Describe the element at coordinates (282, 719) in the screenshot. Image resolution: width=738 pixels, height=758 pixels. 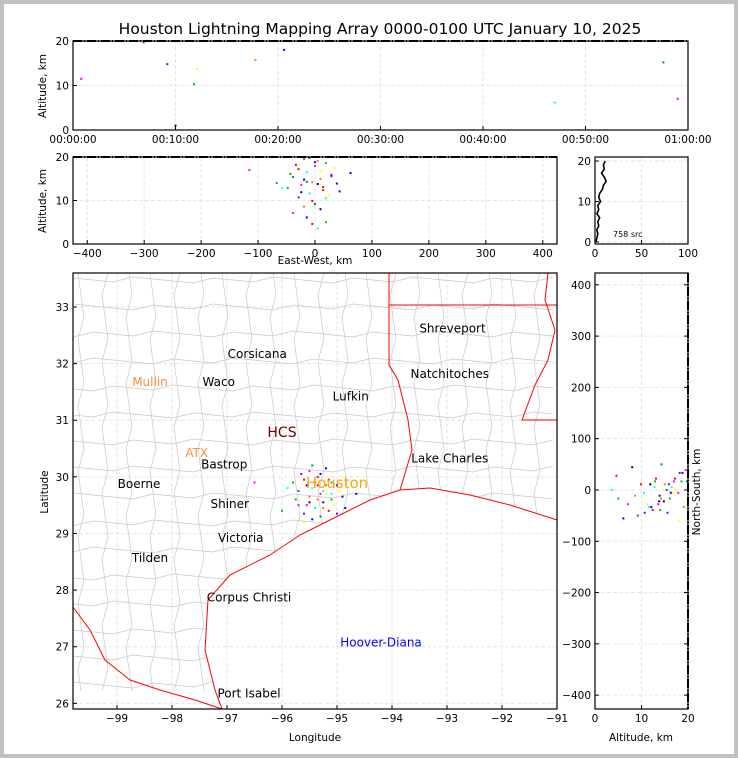
I see `x-tick-label: −96` at that location.